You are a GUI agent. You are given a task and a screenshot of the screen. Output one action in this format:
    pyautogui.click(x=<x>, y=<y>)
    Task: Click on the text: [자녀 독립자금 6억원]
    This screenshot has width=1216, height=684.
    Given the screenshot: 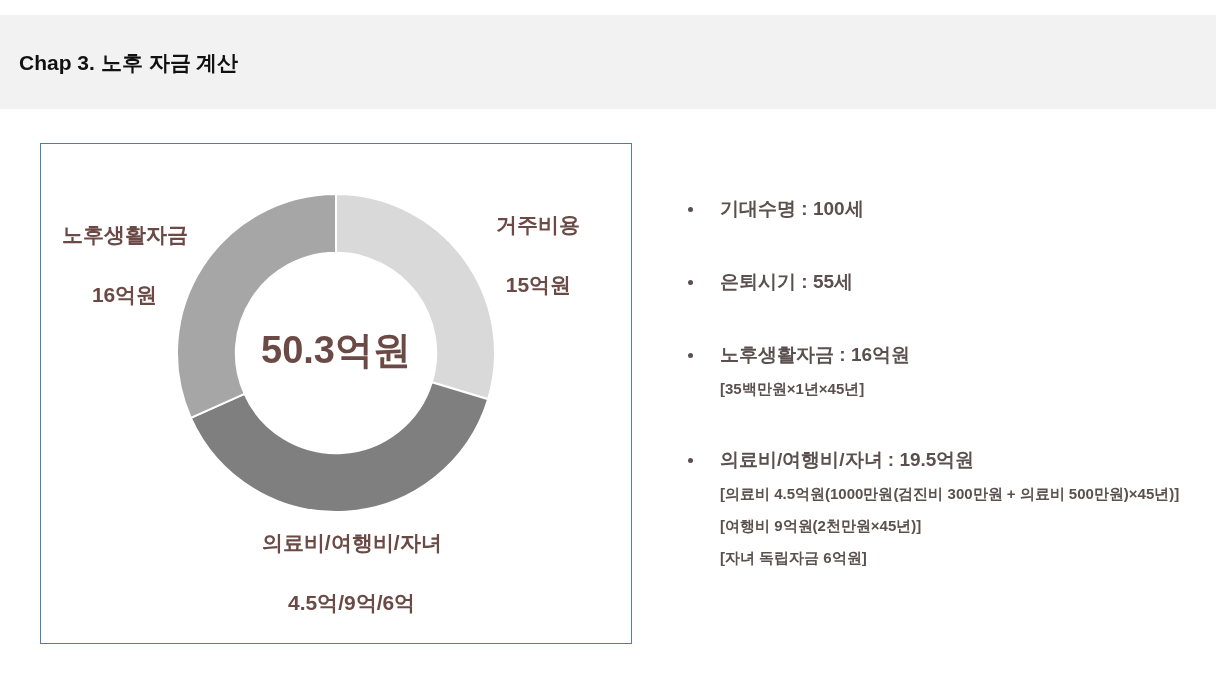 What is the action you would take?
    pyautogui.click(x=793, y=557)
    